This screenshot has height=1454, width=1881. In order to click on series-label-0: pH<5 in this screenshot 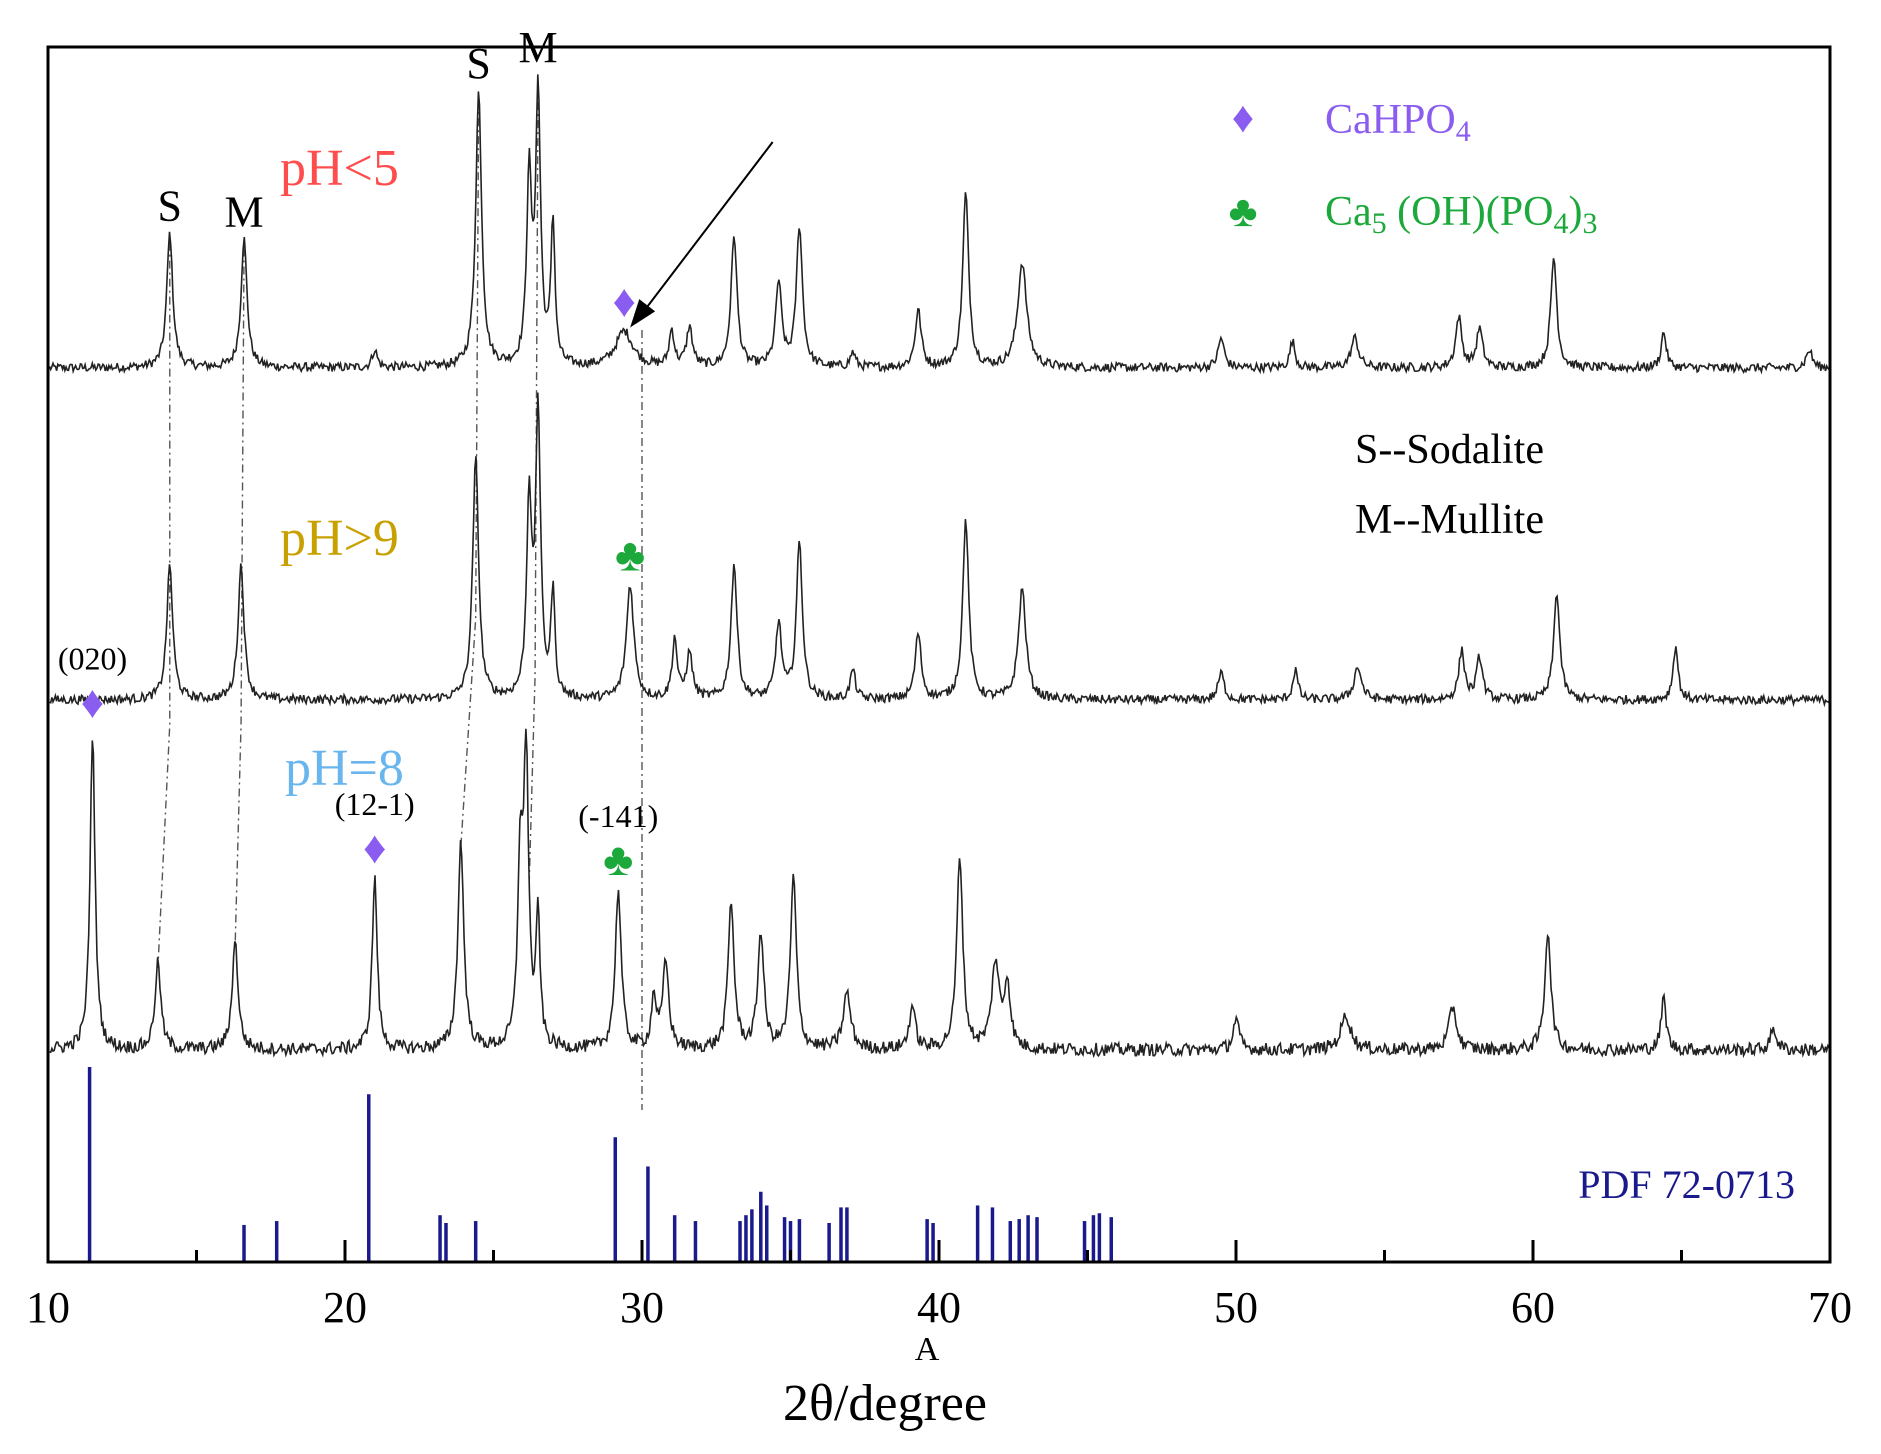, I will do `click(339, 168)`.